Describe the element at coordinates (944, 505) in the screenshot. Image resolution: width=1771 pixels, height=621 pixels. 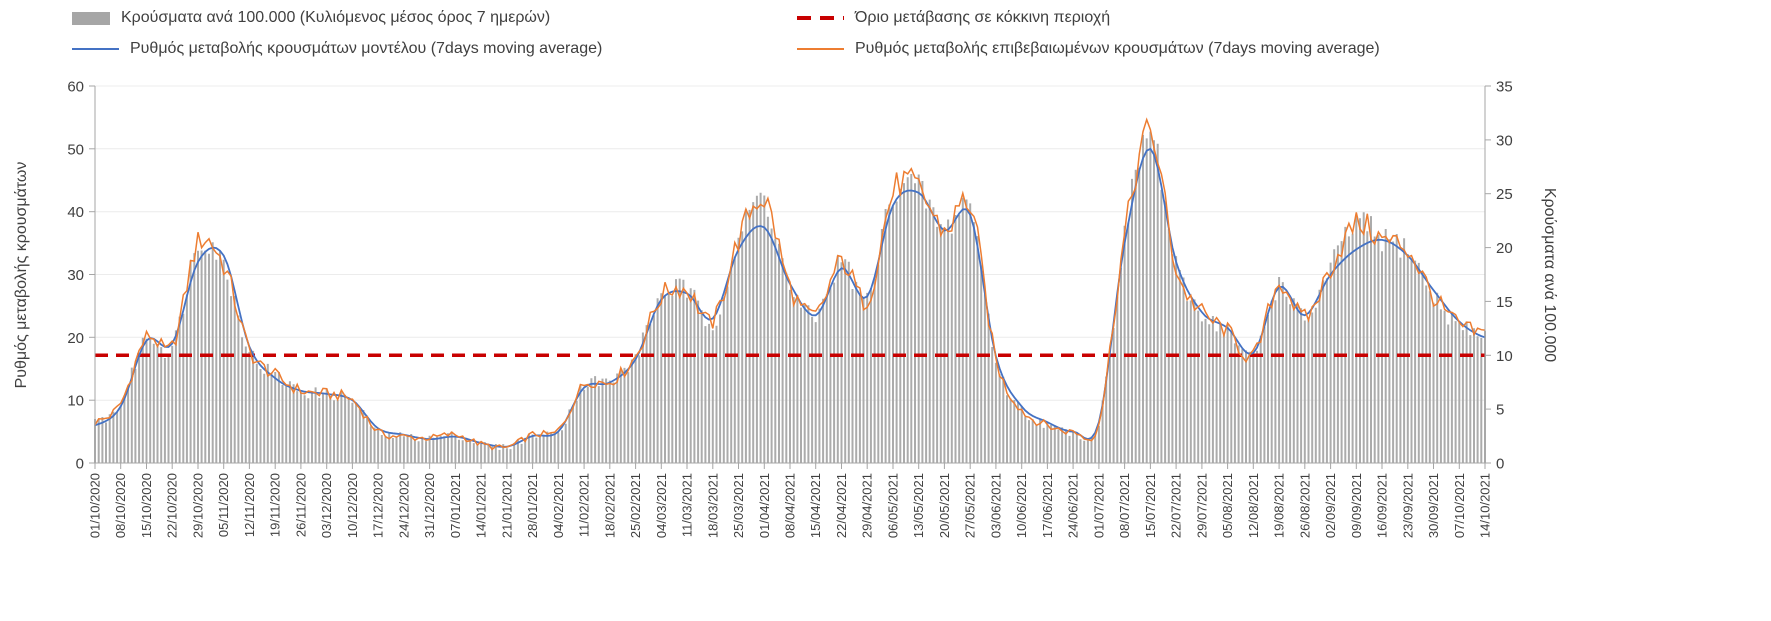
I see `svg-text: 20/05/2021` at that location.